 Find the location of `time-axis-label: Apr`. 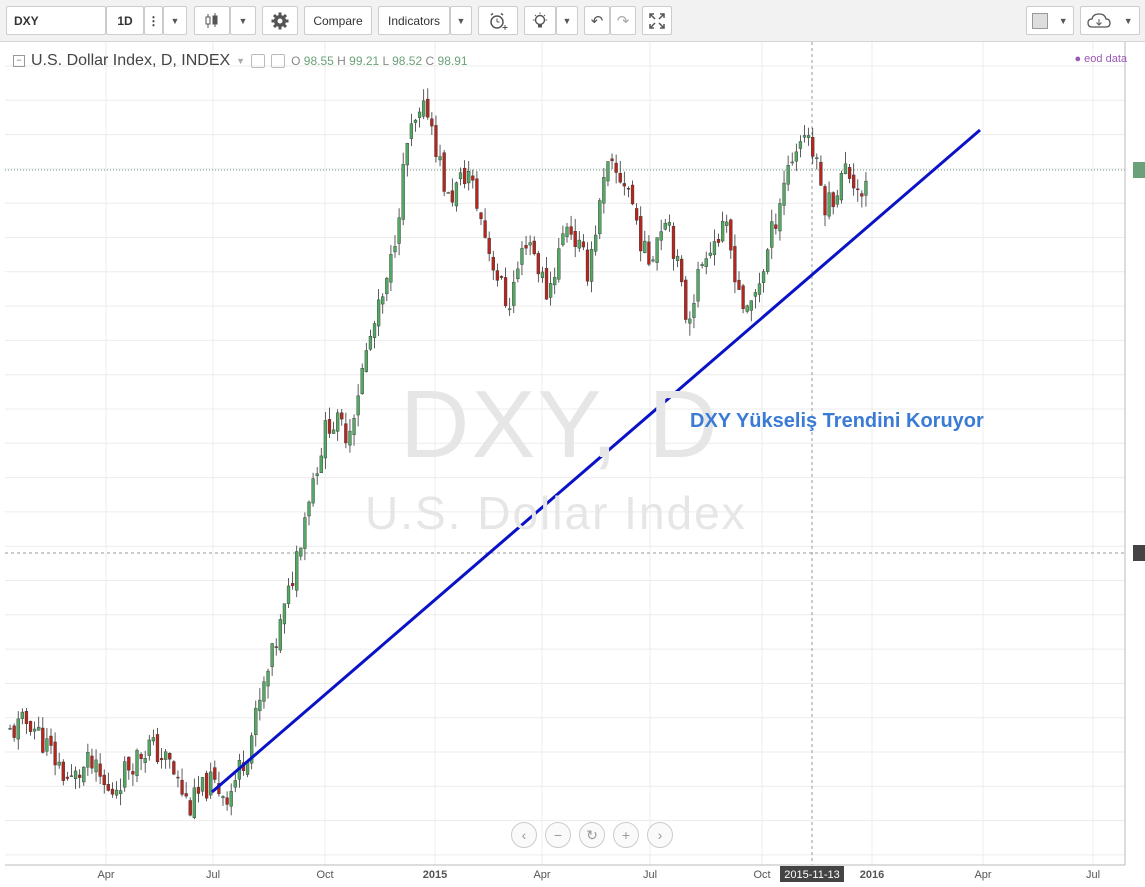

time-axis-label: Apr is located at coordinates (105, 875).